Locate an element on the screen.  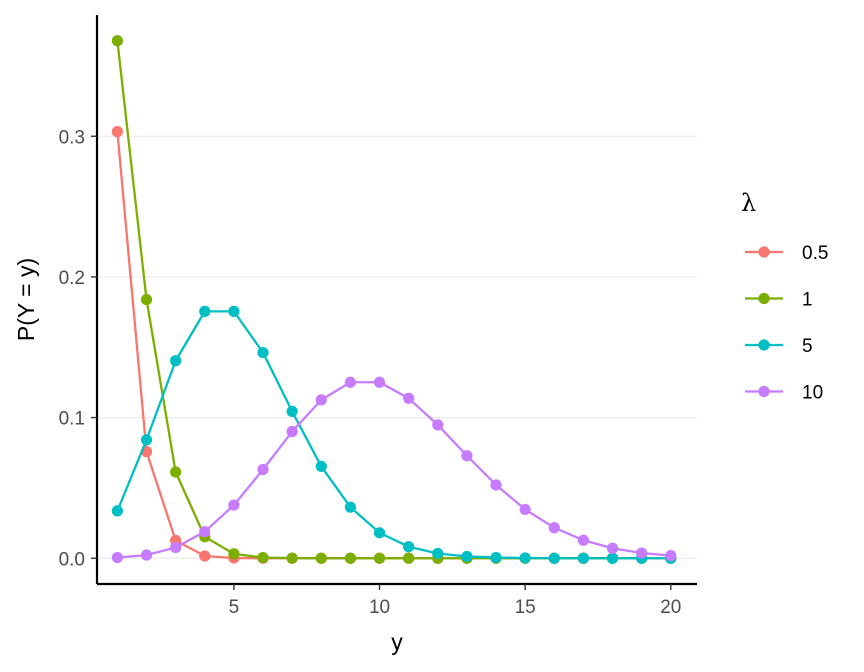
legend-label-0.5: 0.5 is located at coordinates (815, 253).